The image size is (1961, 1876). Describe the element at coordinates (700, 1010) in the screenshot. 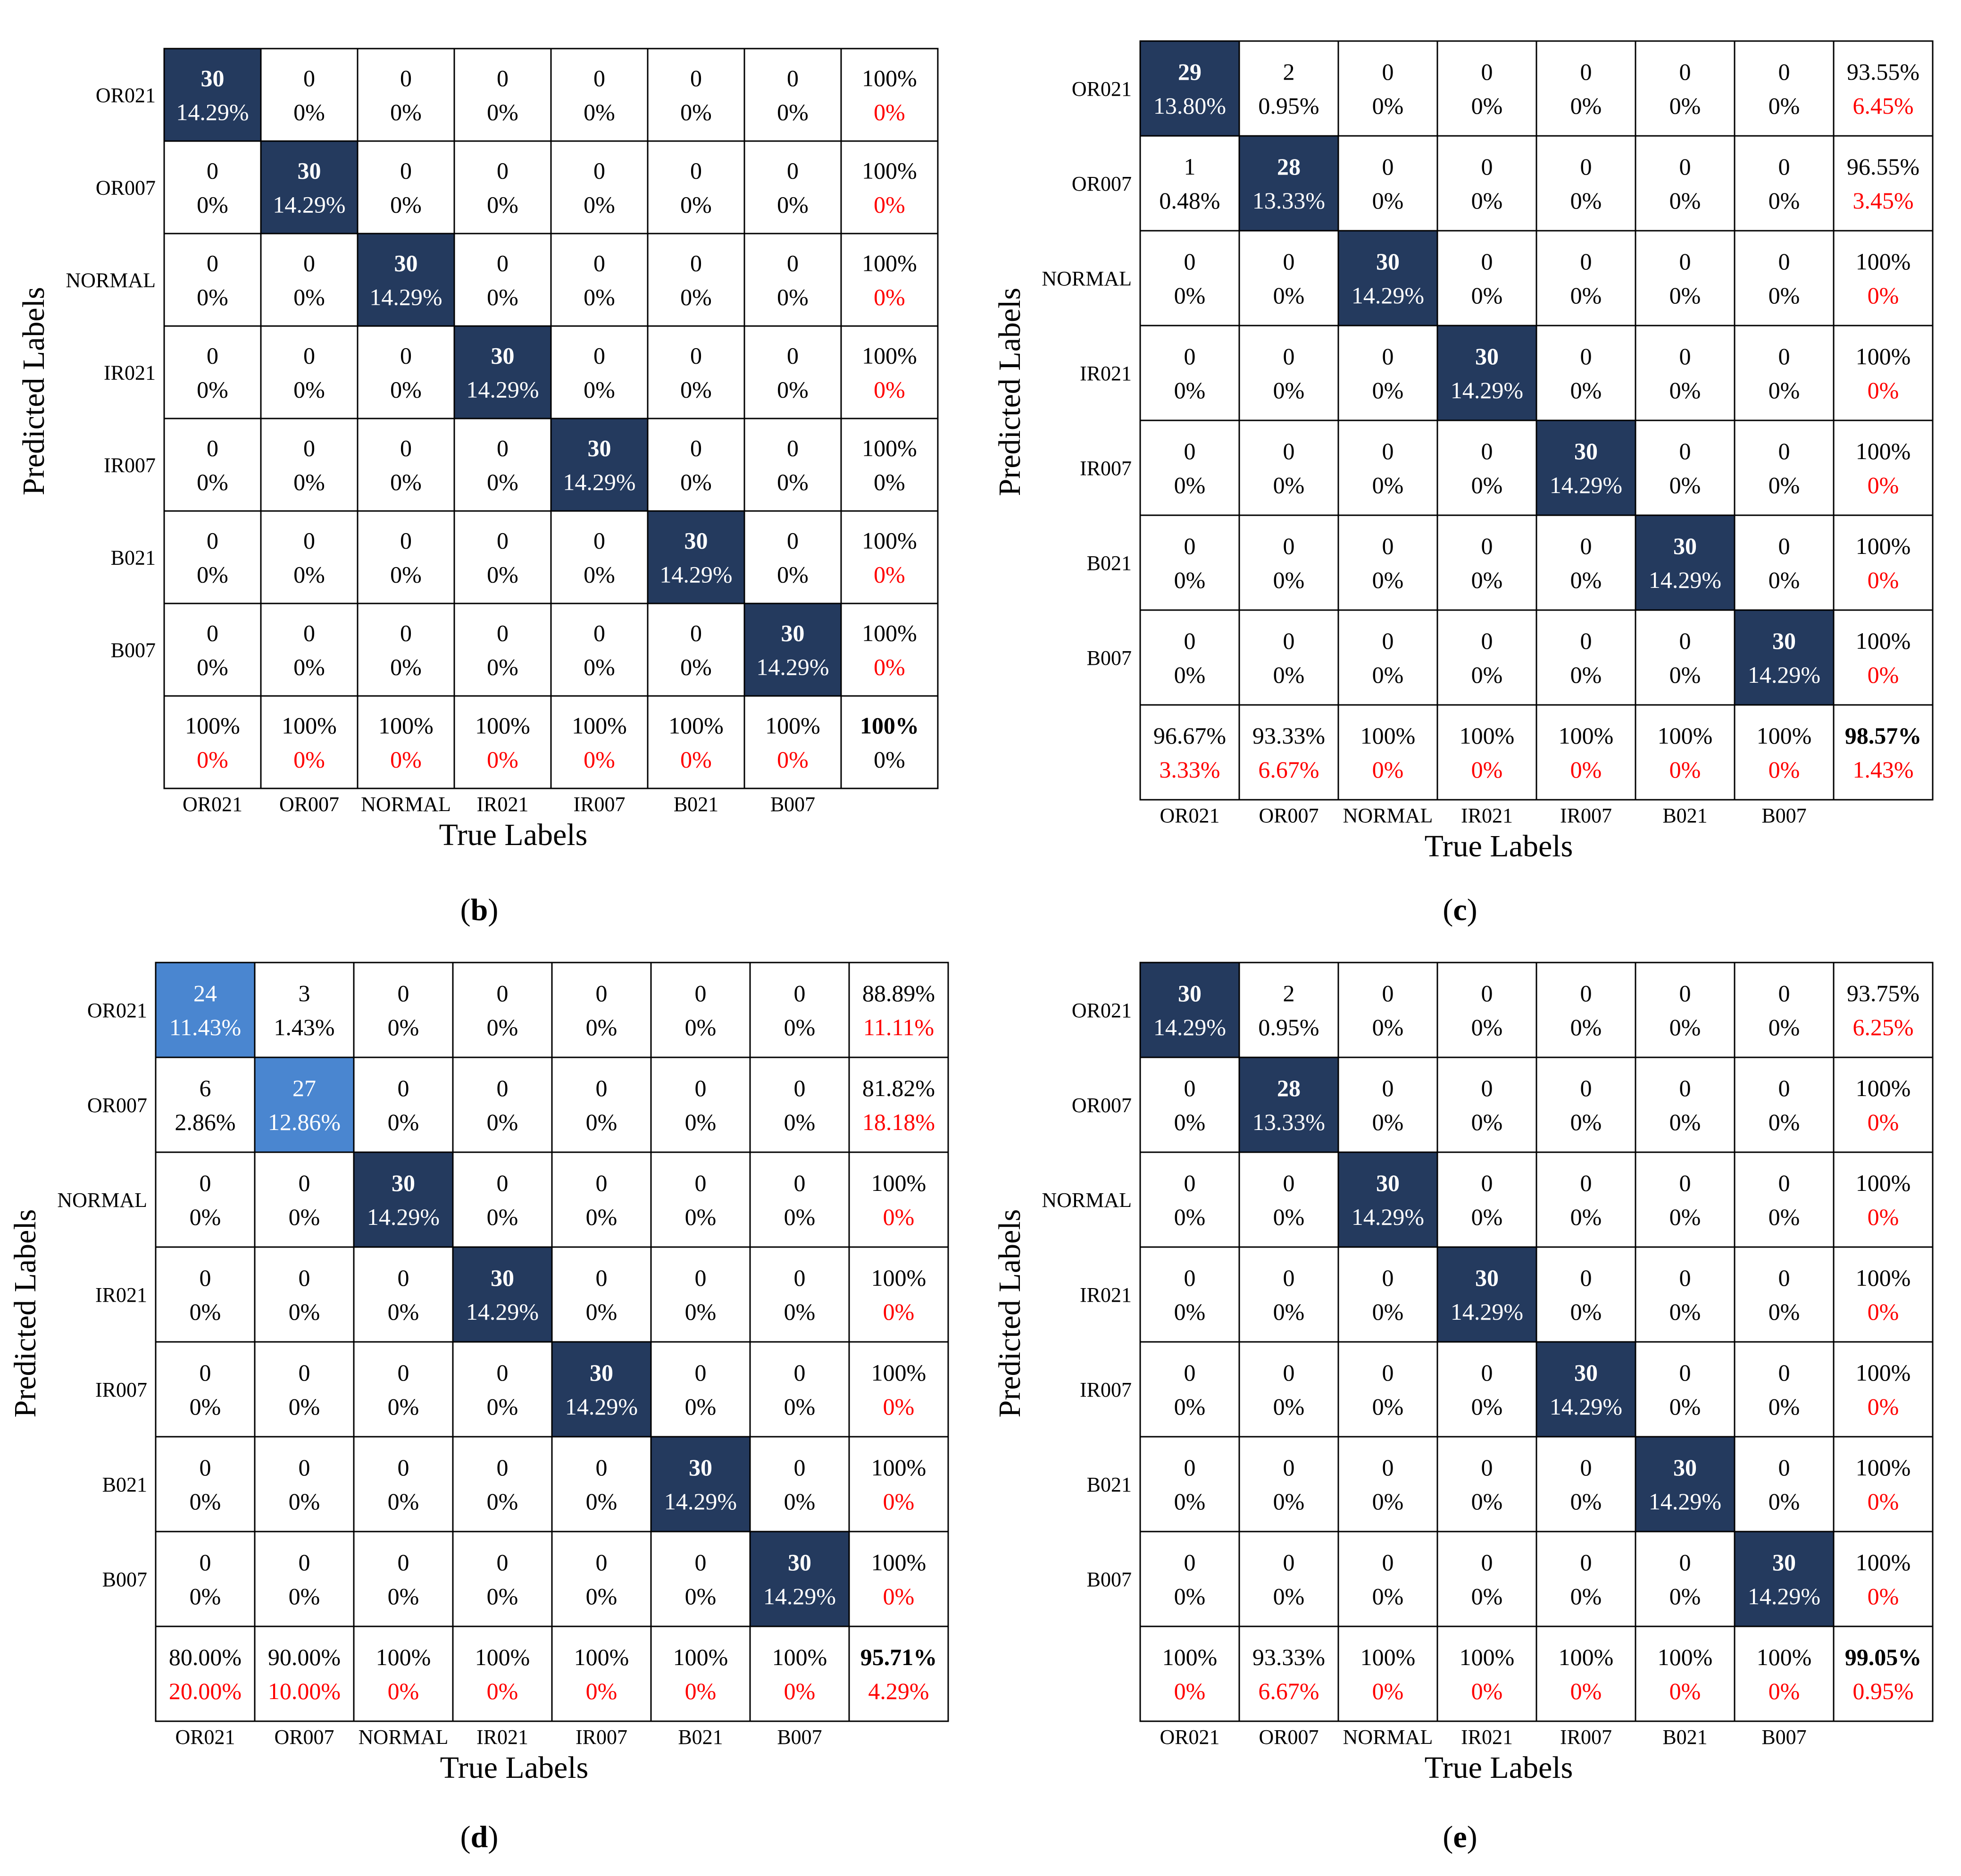

I see `matrix-cell-r0-c5-bg` at that location.